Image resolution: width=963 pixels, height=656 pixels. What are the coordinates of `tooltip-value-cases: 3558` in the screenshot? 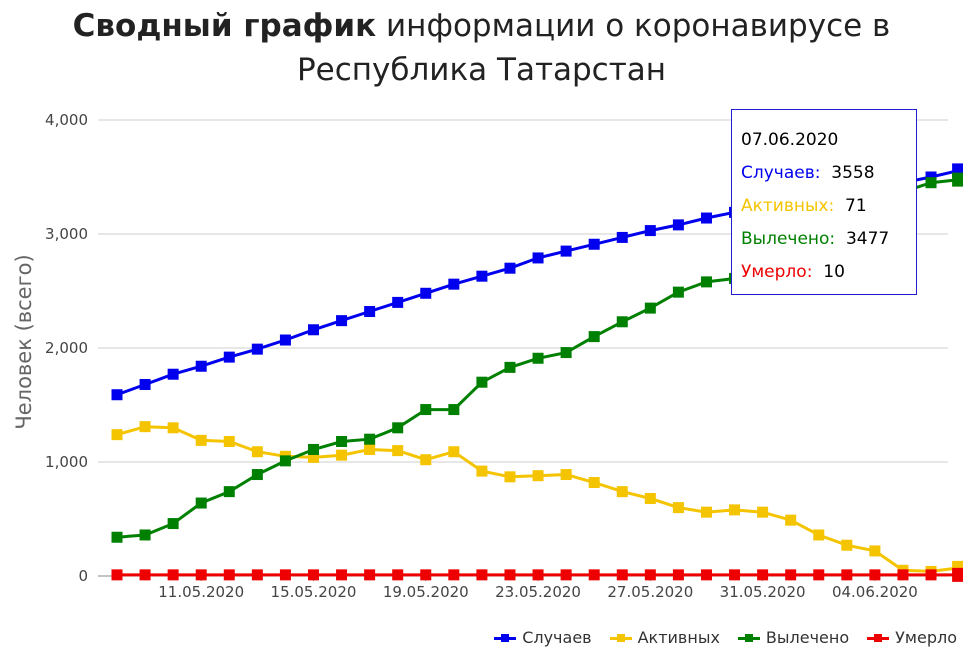 It's located at (853, 173).